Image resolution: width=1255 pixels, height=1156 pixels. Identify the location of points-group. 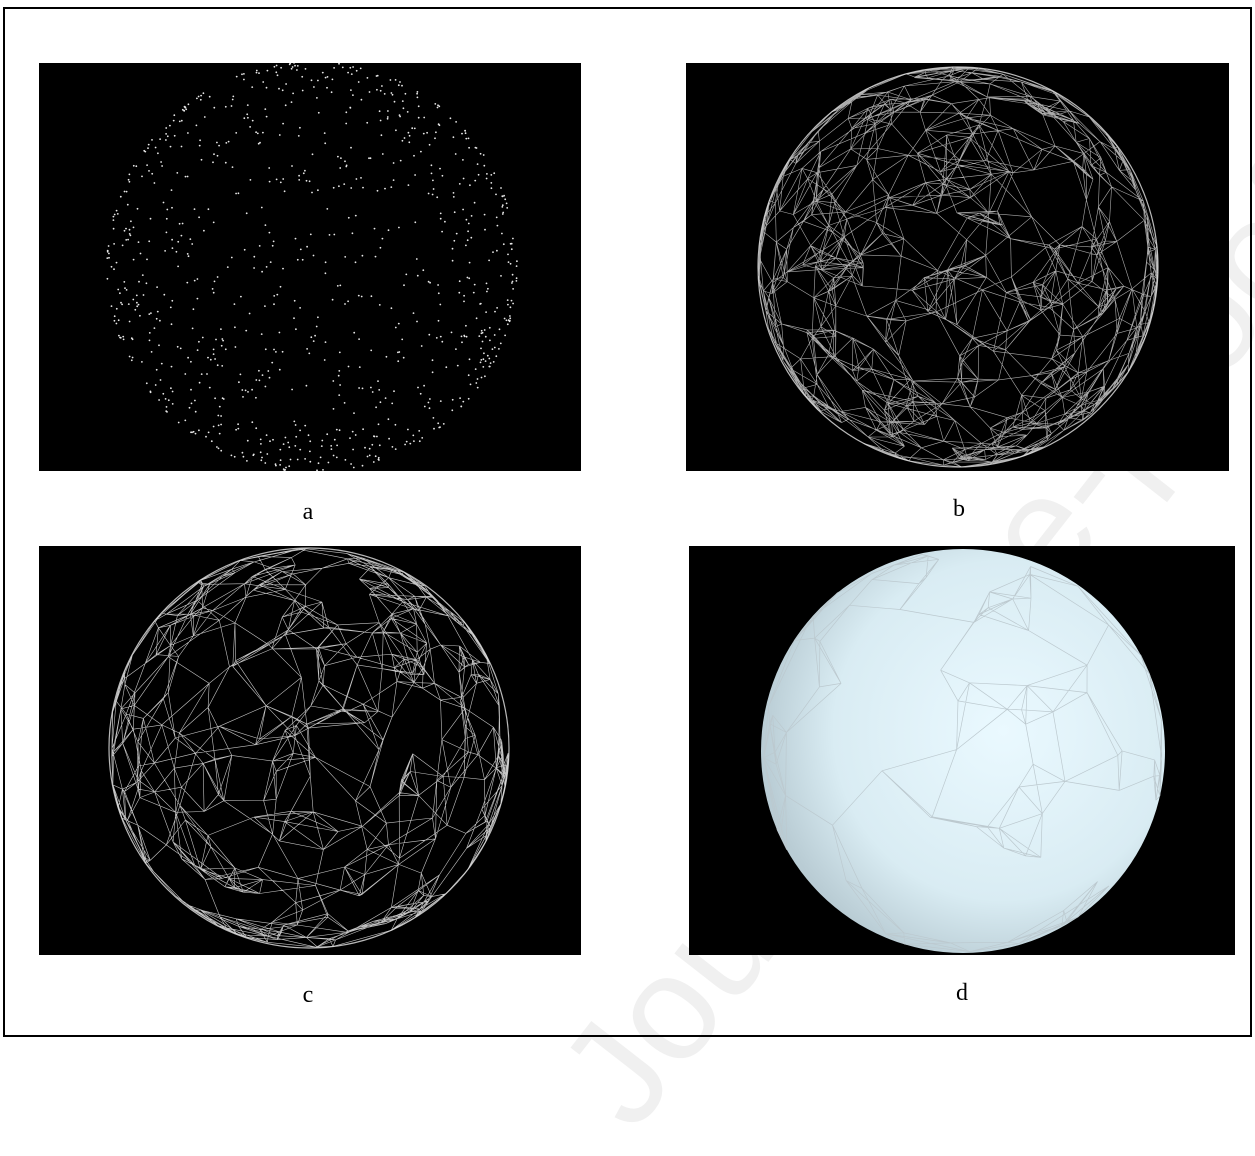
(311, 267).